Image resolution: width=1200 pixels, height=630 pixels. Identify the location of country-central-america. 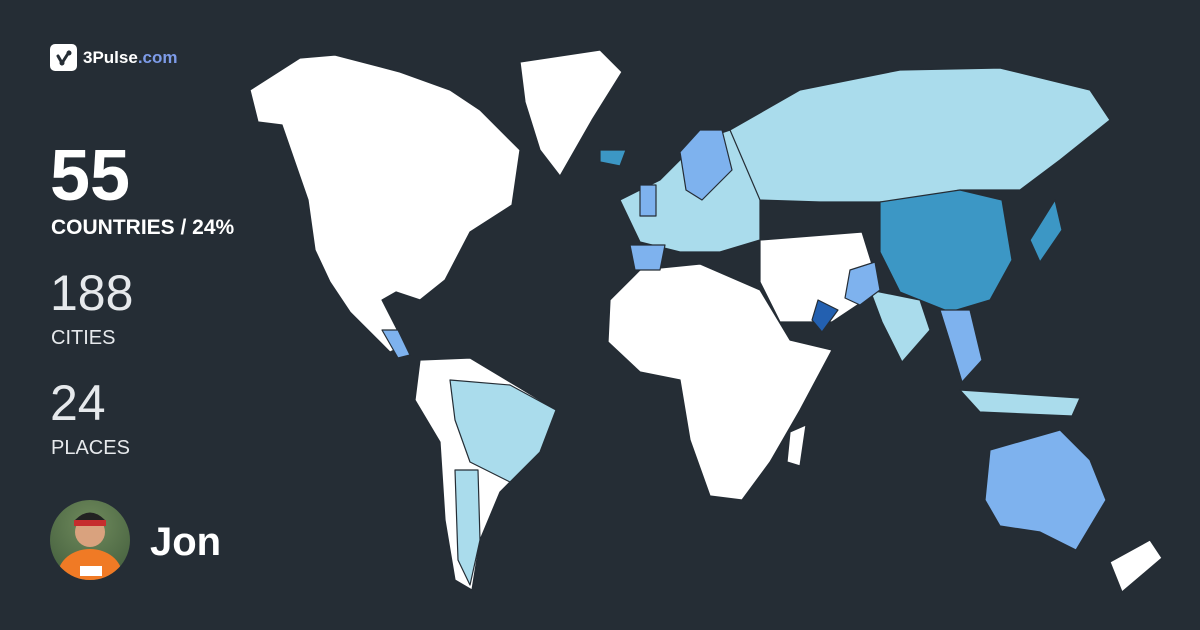
(396, 344).